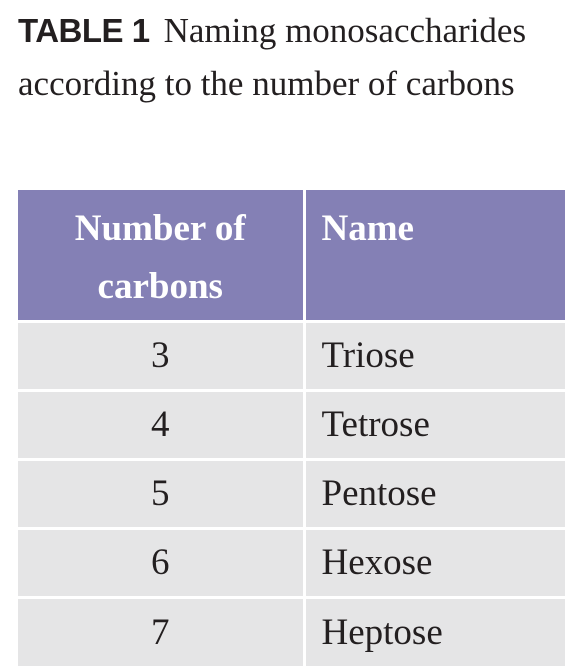 The height and width of the screenshot is (671, 570). What do you see at coordinates (162, 630) in the screenshot?
I see `carbon-count-cell: 7` at bounding box center [162, 630].